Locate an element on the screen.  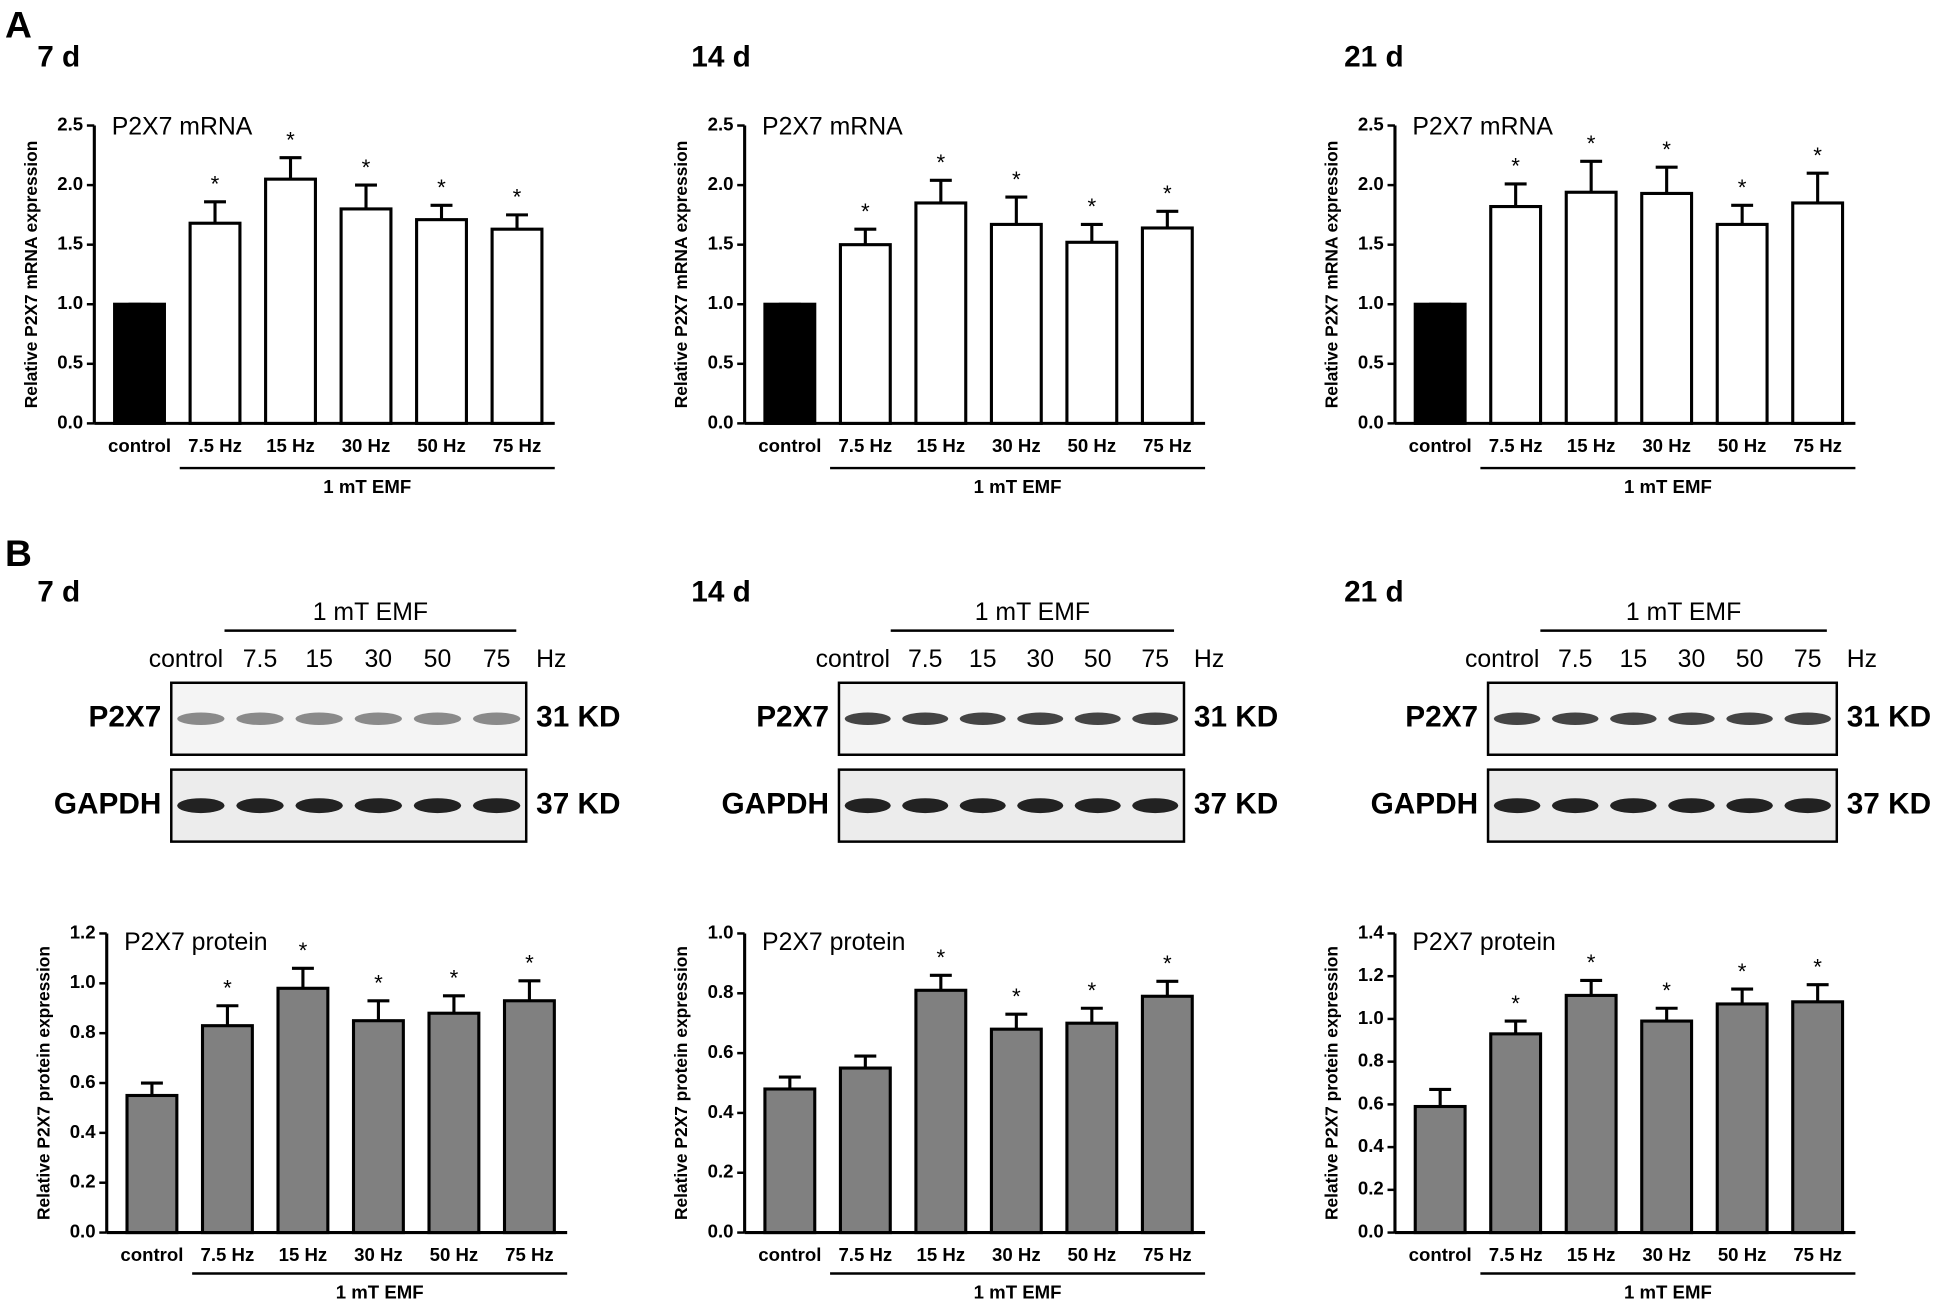
blot-box is located at coordinates (349, 805).